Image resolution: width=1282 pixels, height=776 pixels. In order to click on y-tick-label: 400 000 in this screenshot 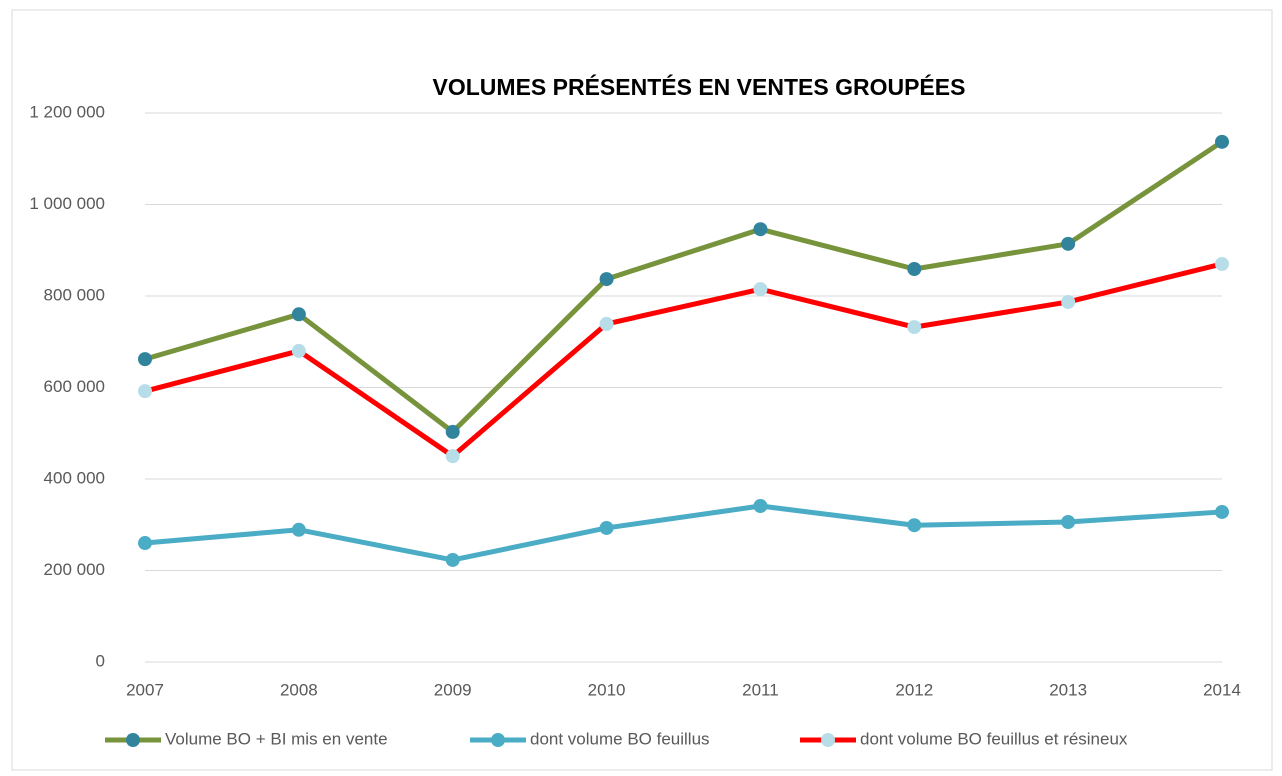, I will do `click(74, 477)`.